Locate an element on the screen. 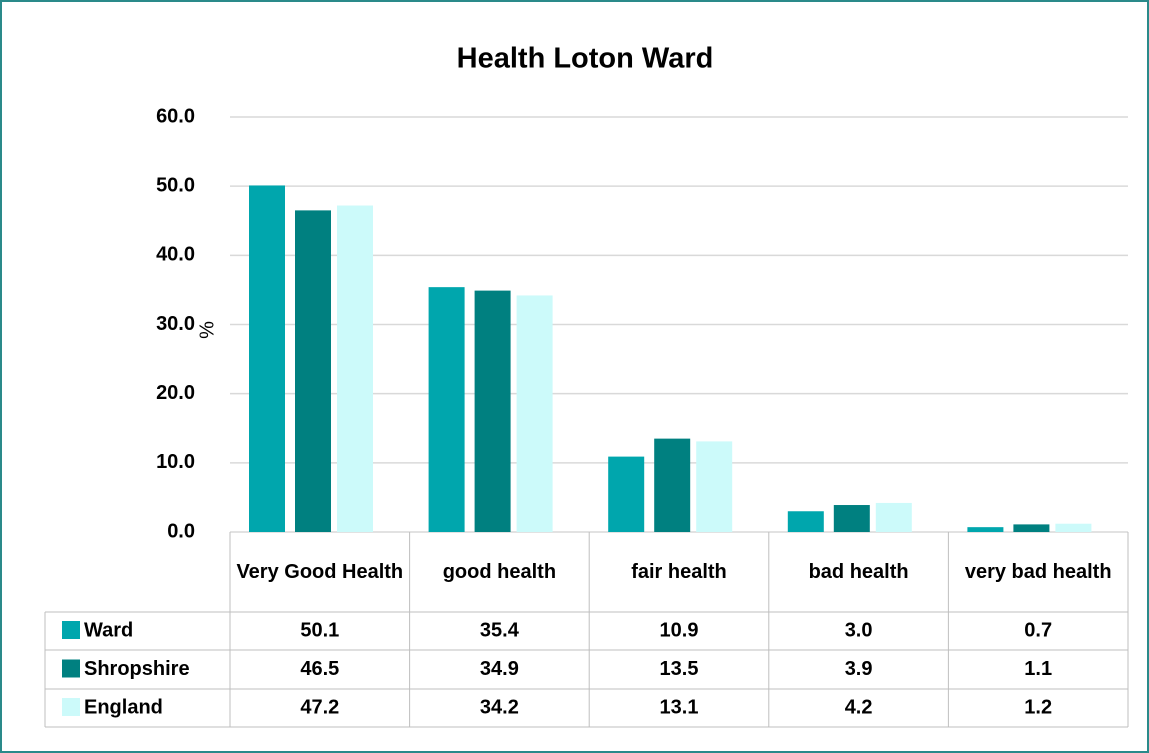 Image resolution: width=1149 pixels, height=753 pixels. table-value: 35.4 is located at coordinates (500, 630).